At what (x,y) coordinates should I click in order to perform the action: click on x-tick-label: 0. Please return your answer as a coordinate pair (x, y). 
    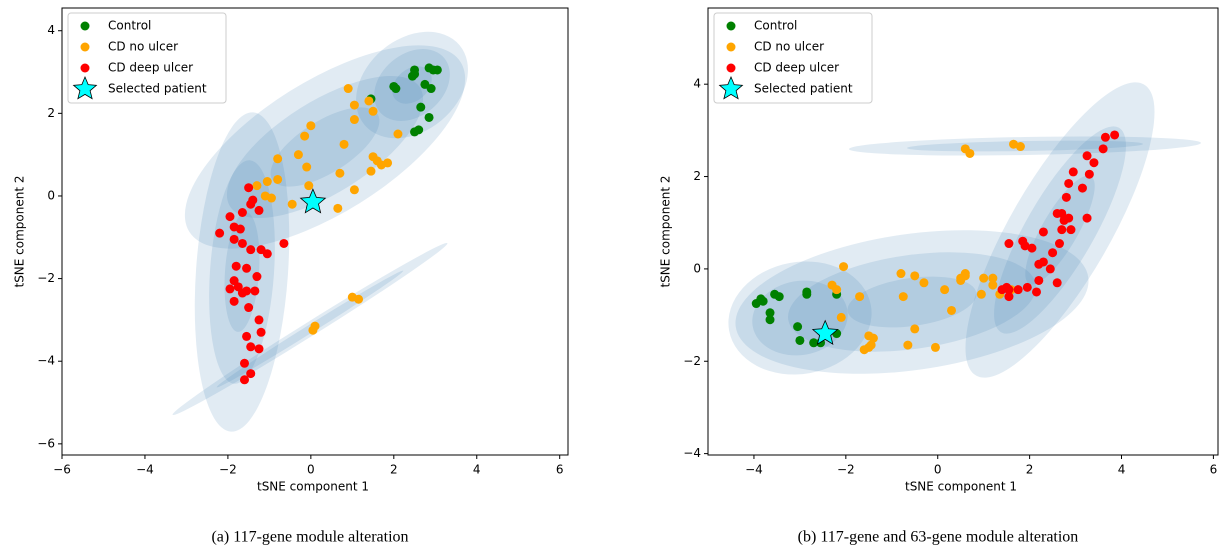
    Looking at the image, I should click on (311, 470).